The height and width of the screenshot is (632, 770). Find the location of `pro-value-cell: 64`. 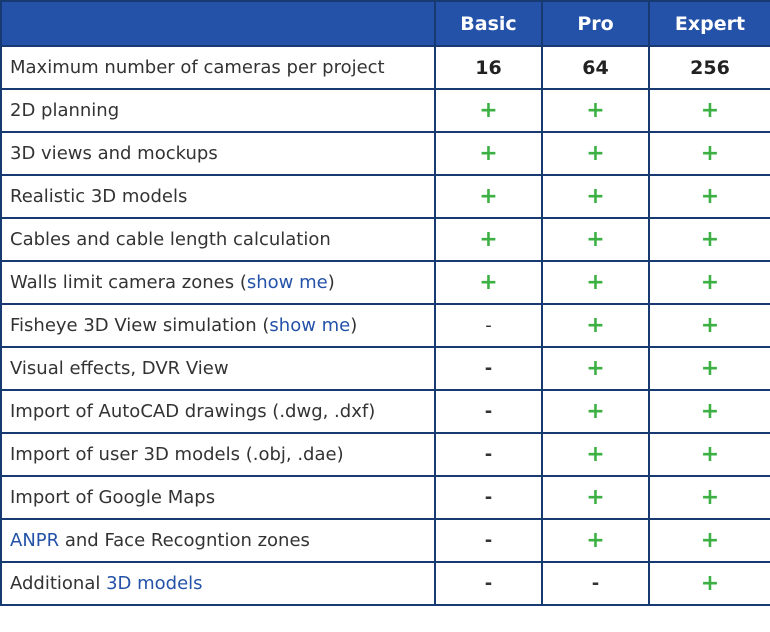

pro-value-cell: 64 is located at coordinates (595, 67).